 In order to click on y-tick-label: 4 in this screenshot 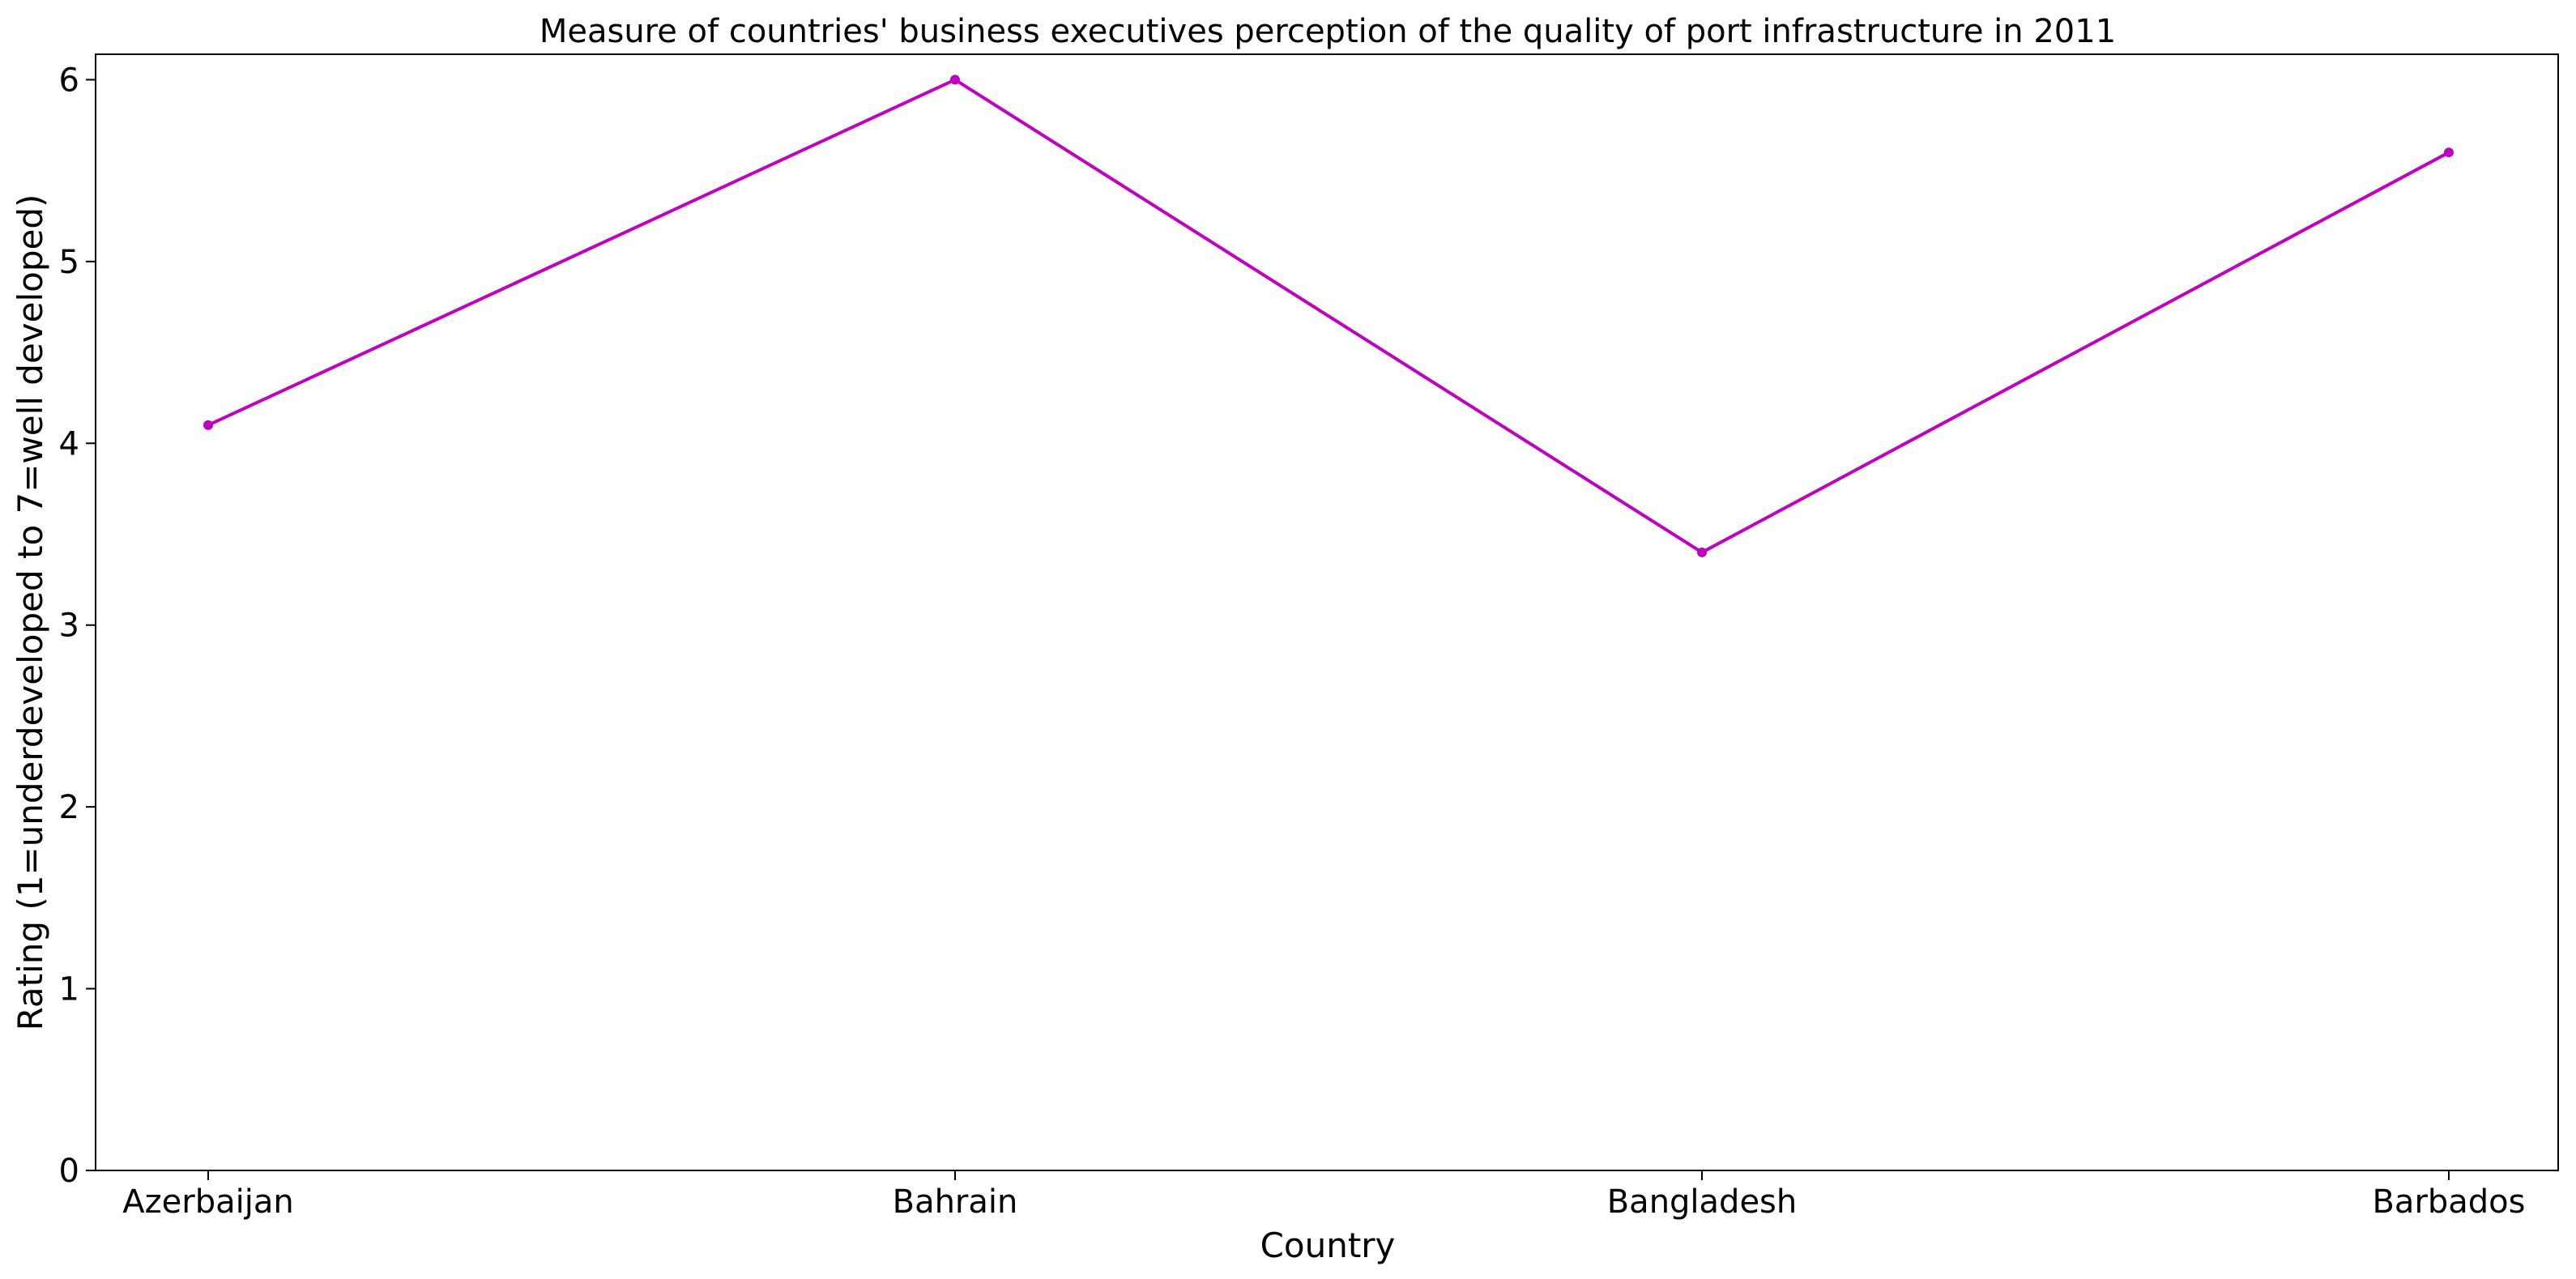, I will do `click(69, 444)`.